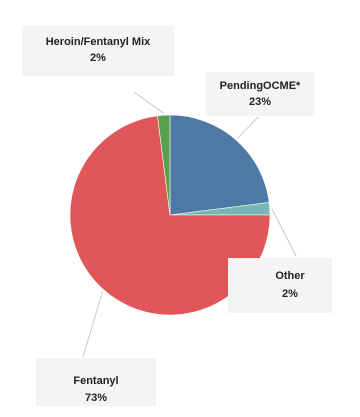  What do you see at coordinates (98, 58) in the screenshot?
I see `slice-value-heroin-fentanyl-mix: 2%` at bounding box center [98, 58].